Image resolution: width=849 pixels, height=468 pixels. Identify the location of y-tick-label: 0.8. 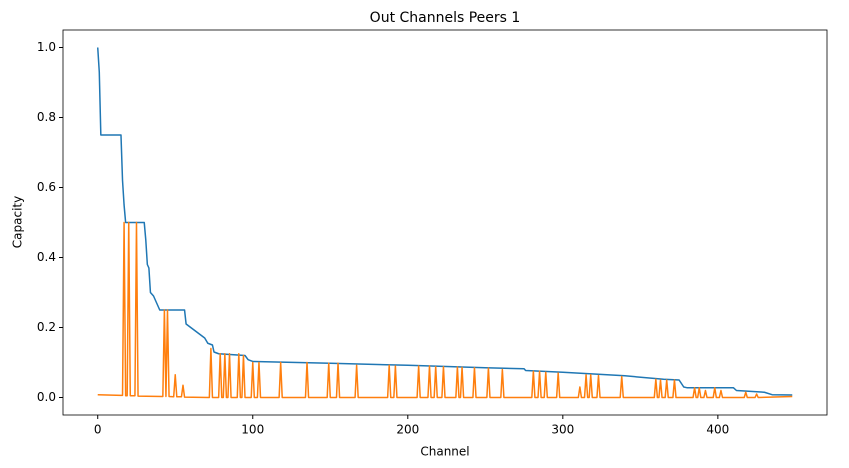
(46, 117).